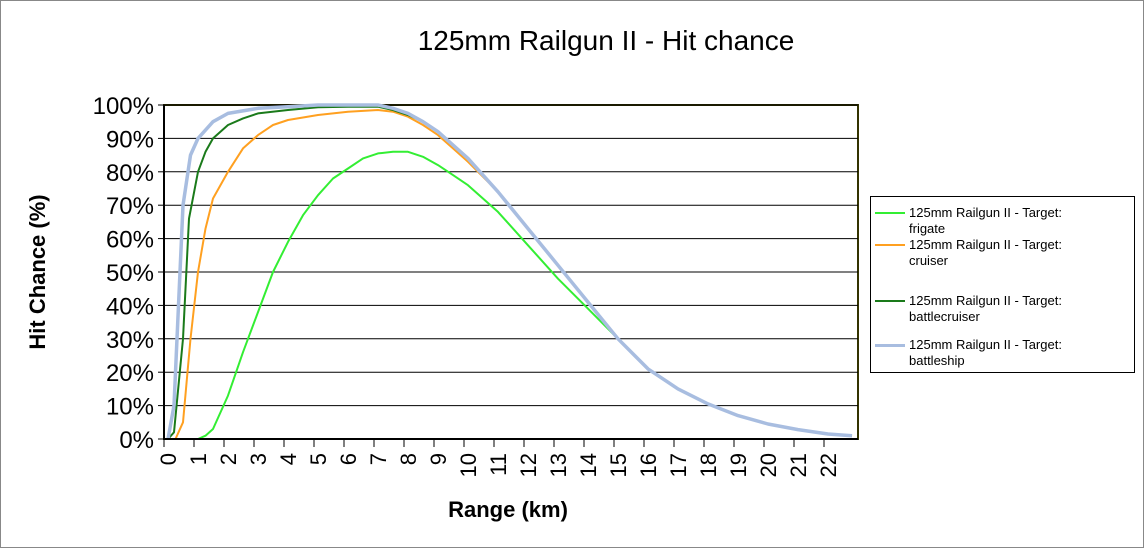  I want to click on x-tick-label: 10, so click(468, 465).